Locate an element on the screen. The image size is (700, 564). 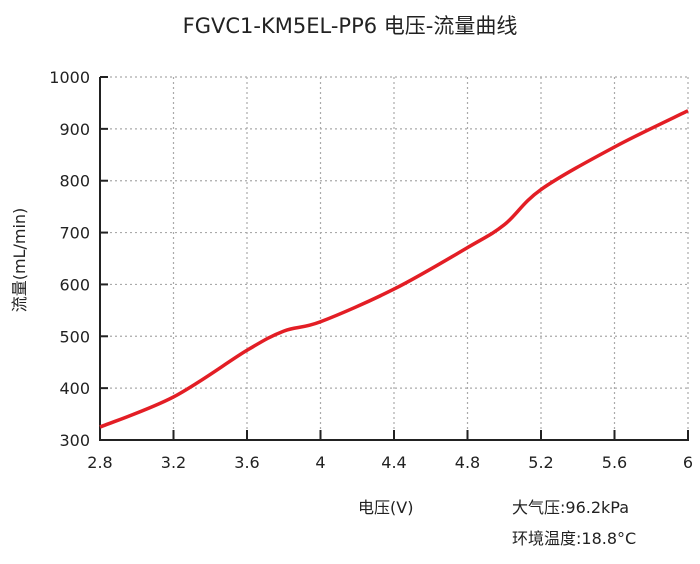
chart-title: FGVC1-KM5EL-PP6 电压-流量曲线 is located at coordinates (350, 26).